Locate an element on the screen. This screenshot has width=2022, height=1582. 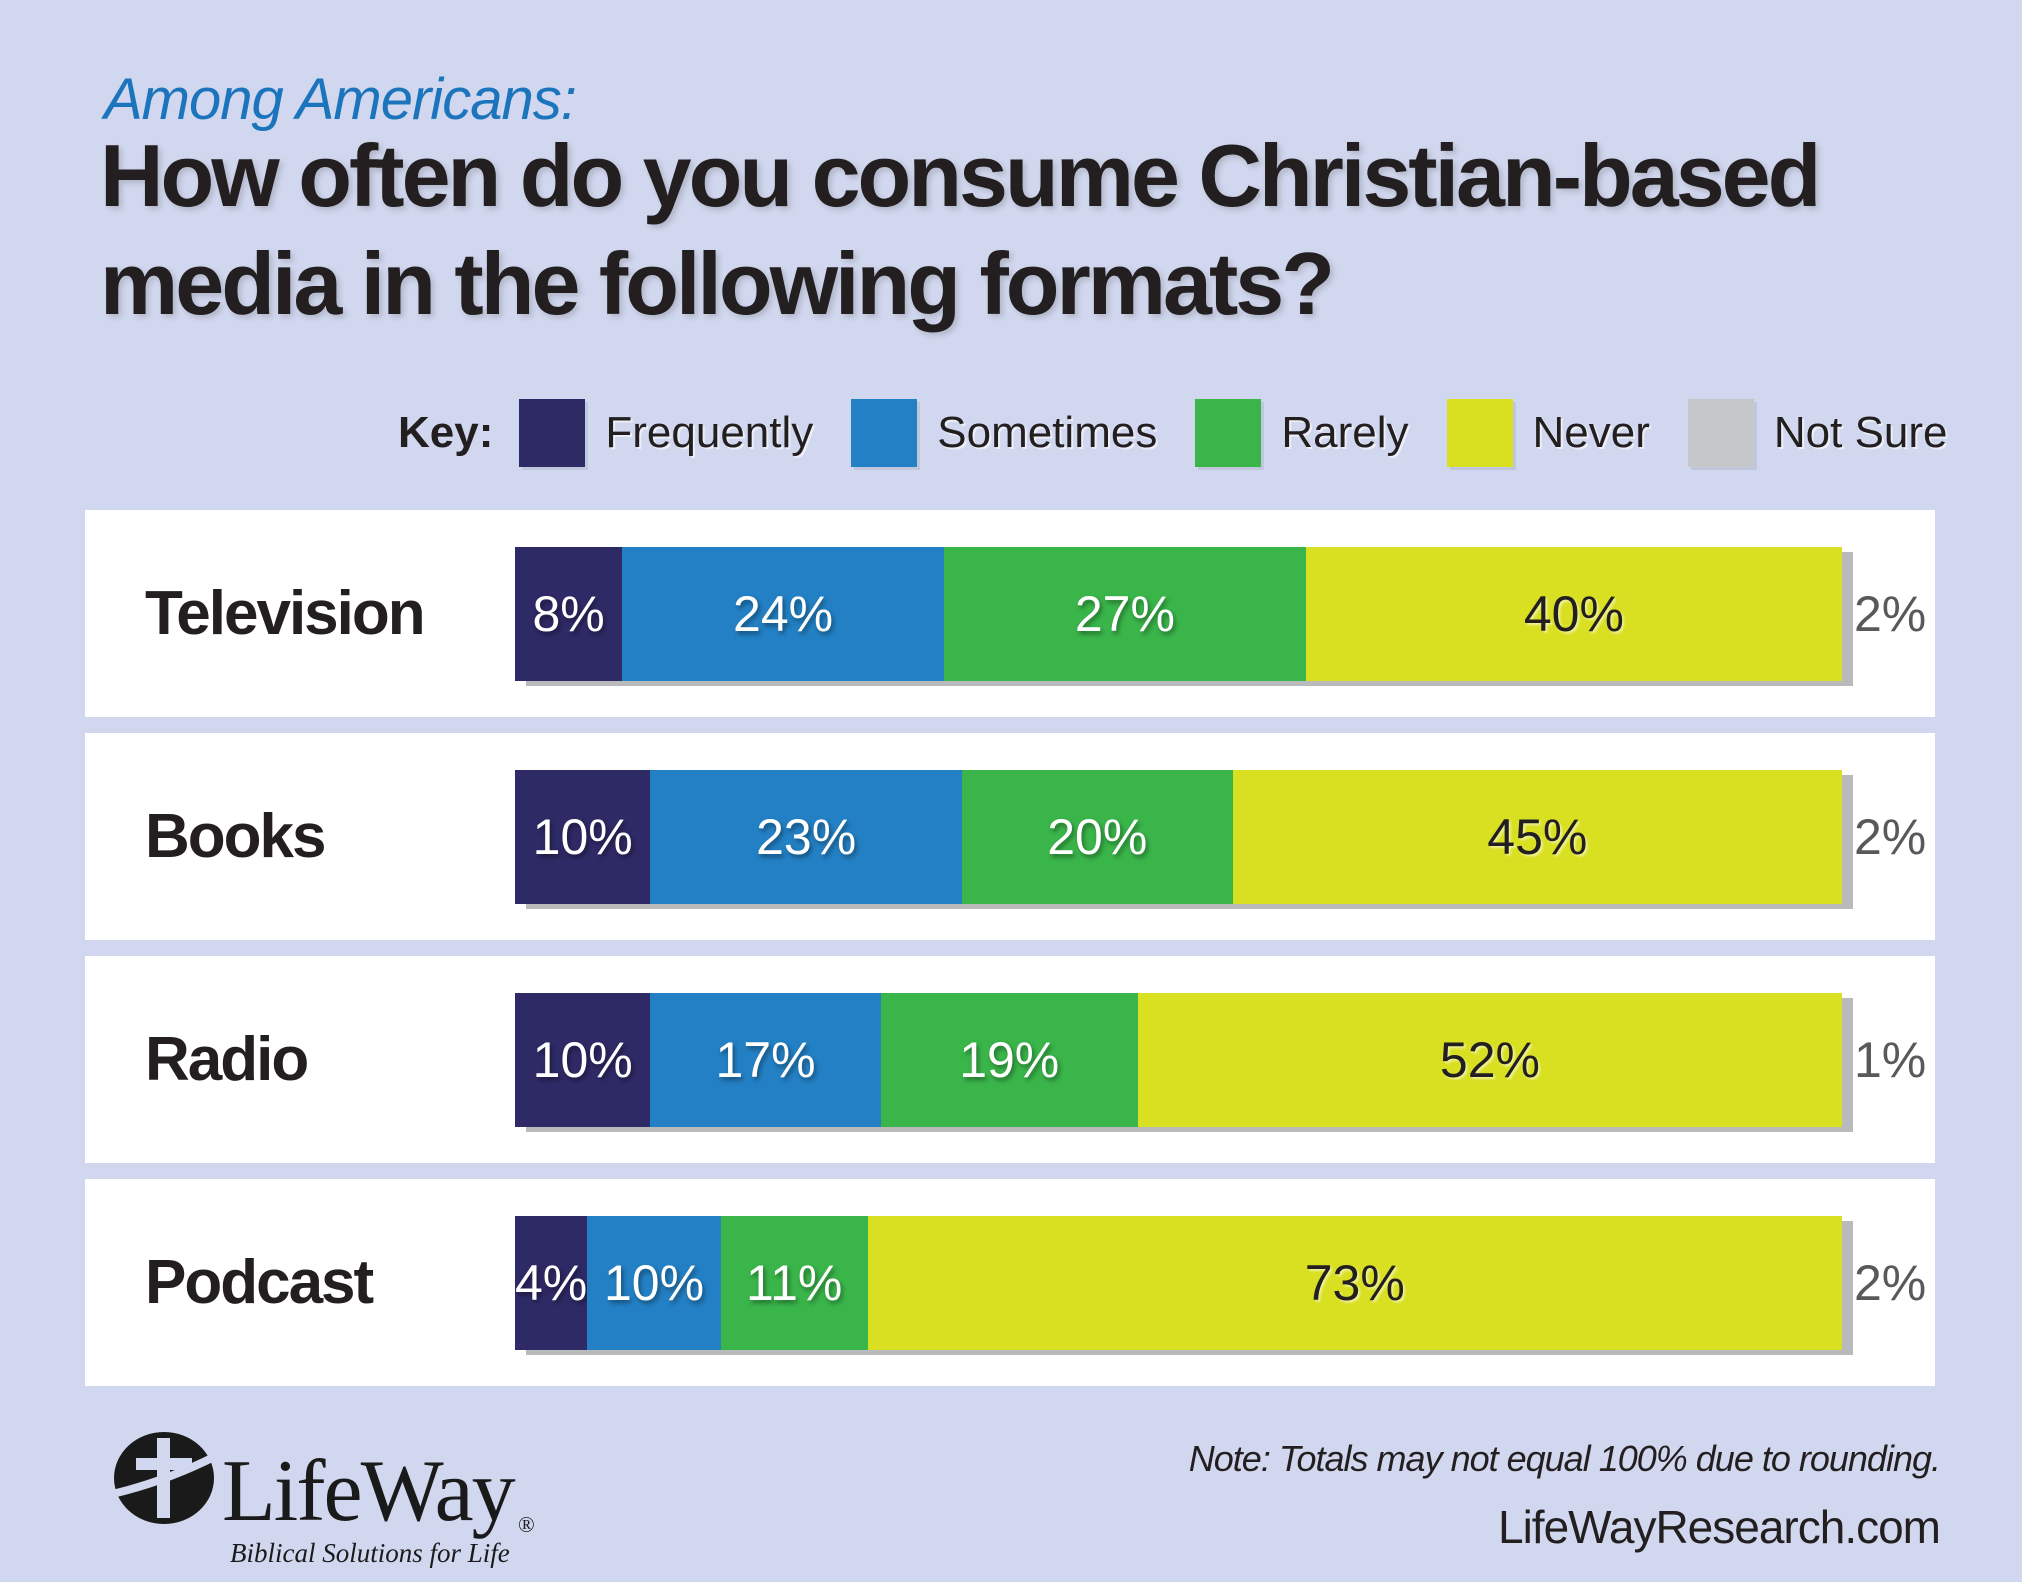
stacked-bar: 10% 23% 20% 45% is located at coordinates (1178, 837).